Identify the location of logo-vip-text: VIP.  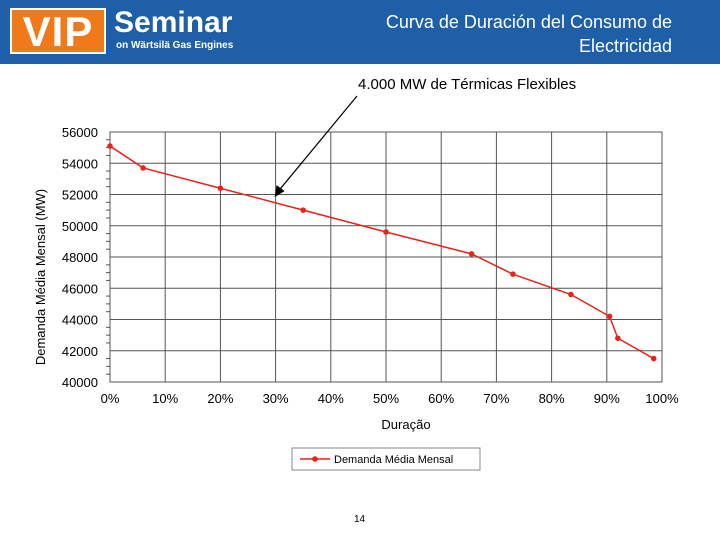
(58, 31).